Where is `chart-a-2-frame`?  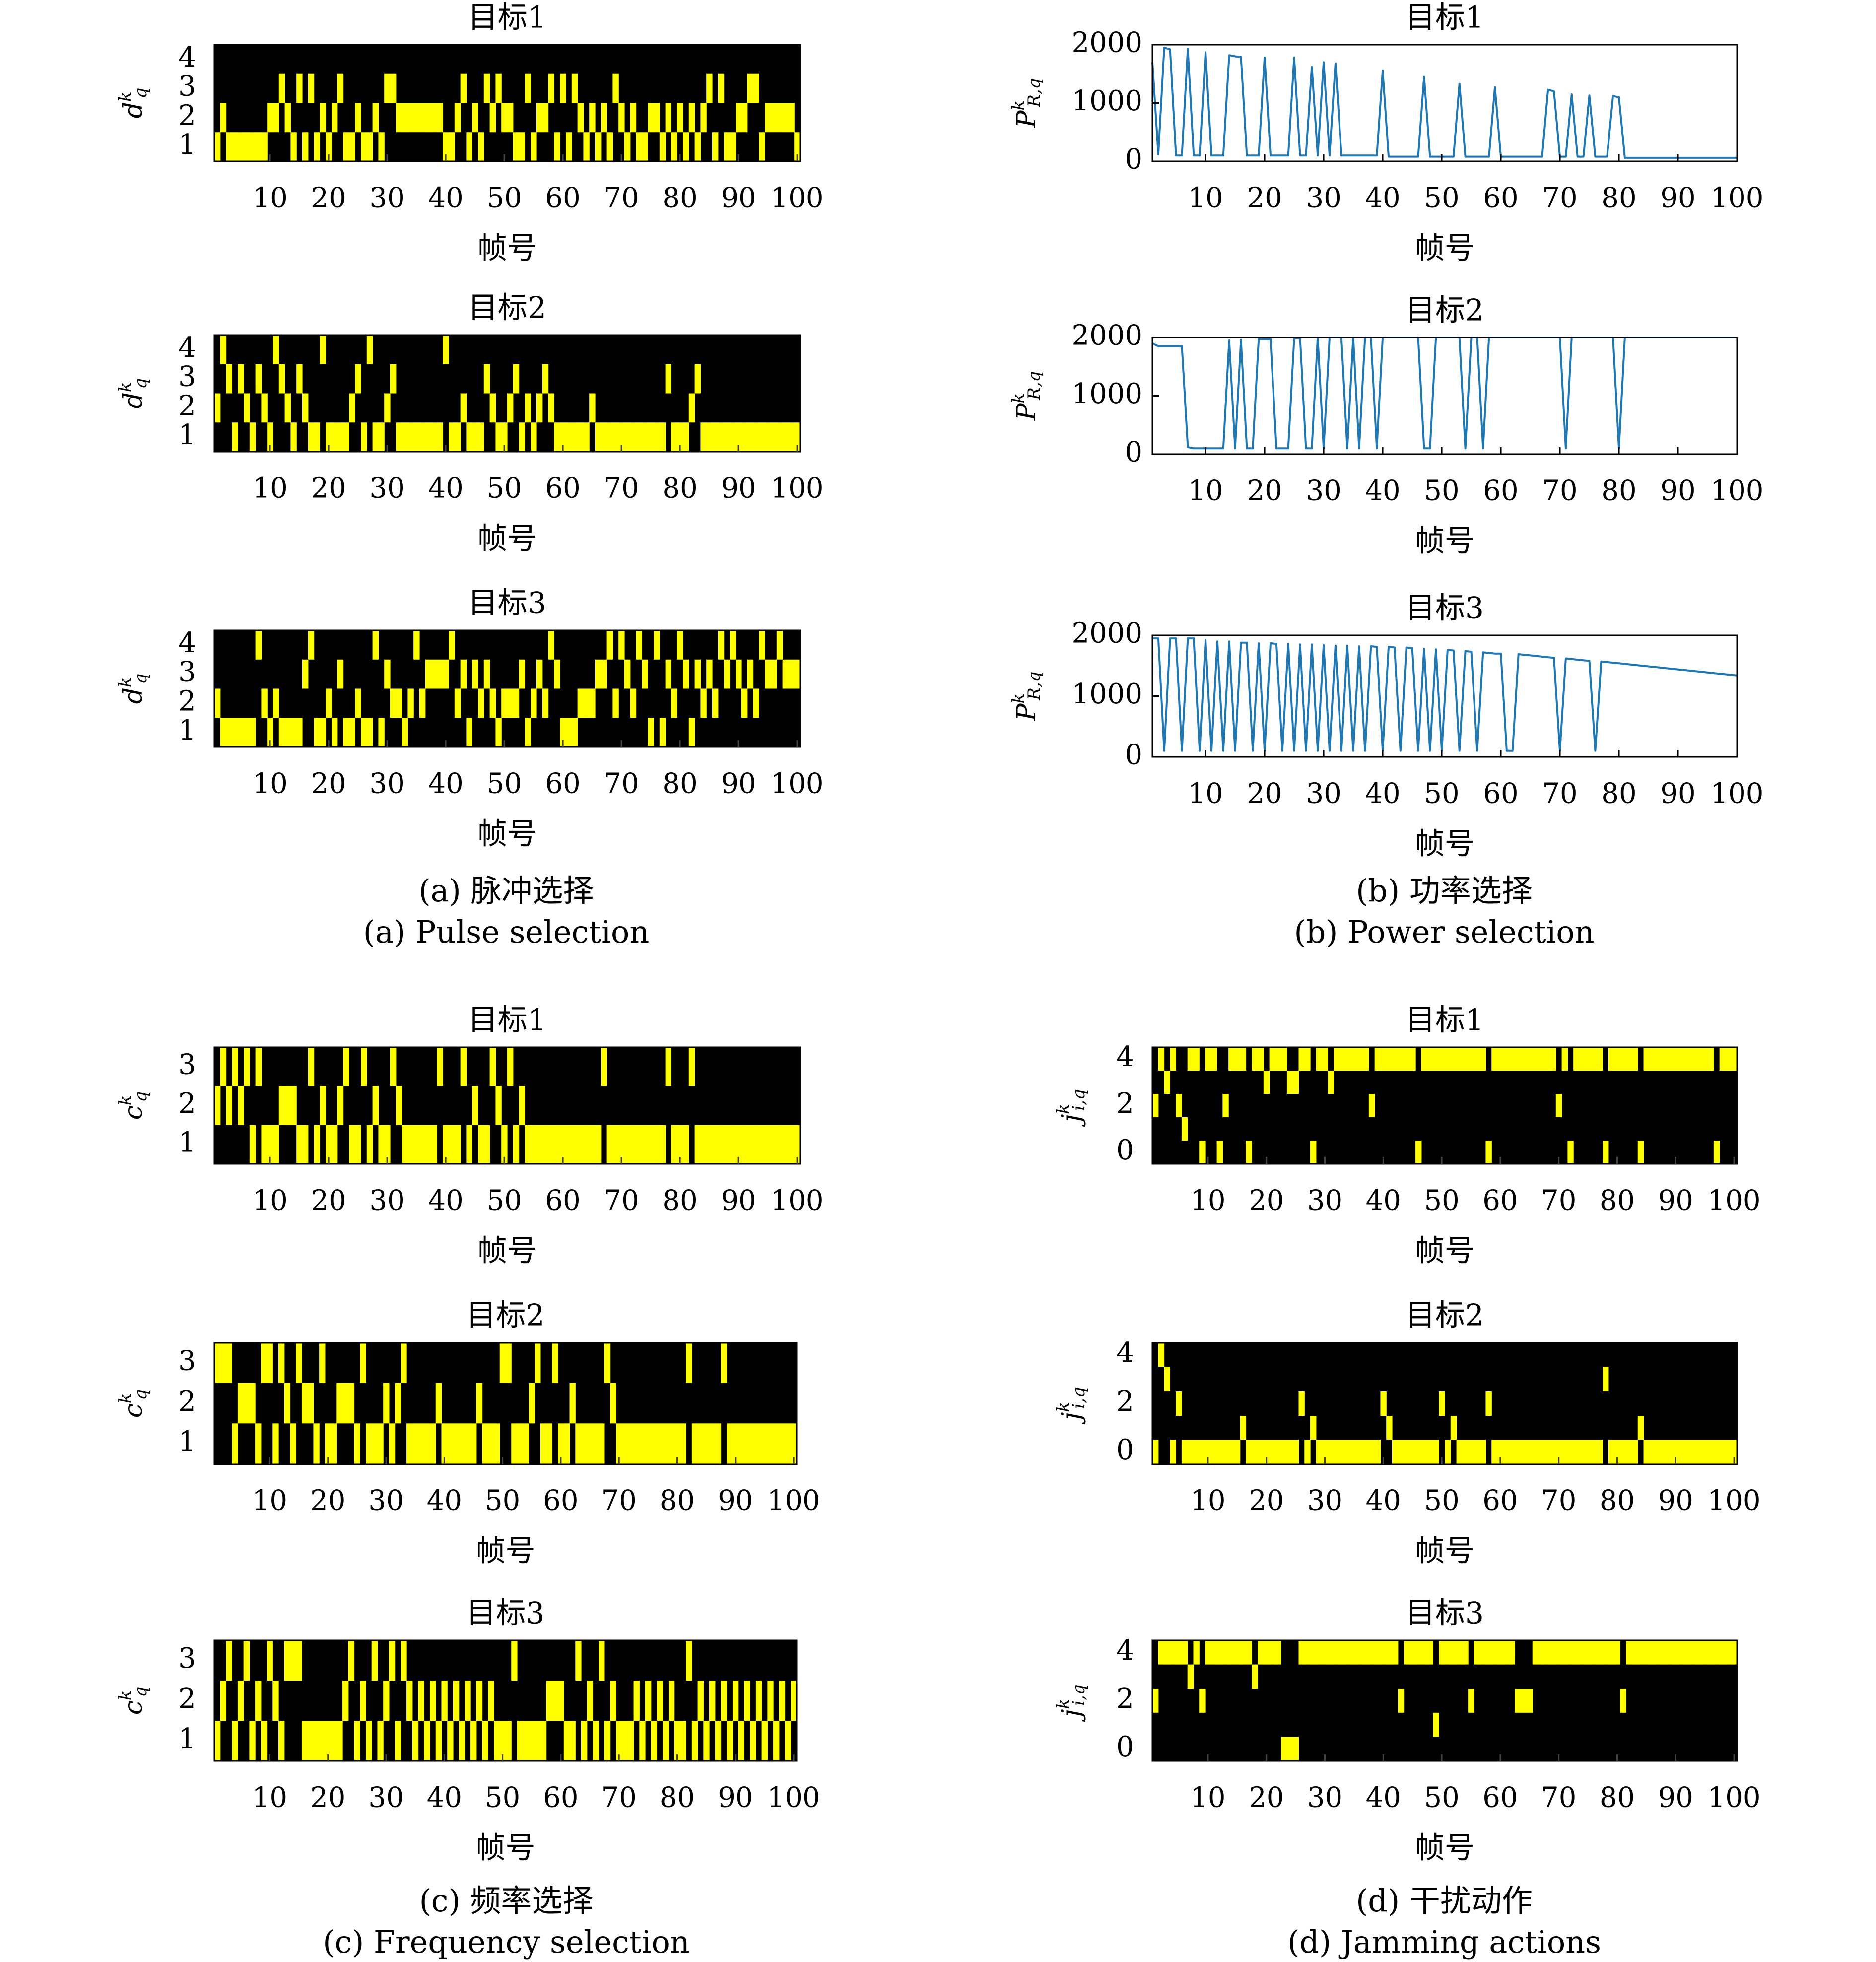
chart-a-2-frame is located at coordinates (507, 393).